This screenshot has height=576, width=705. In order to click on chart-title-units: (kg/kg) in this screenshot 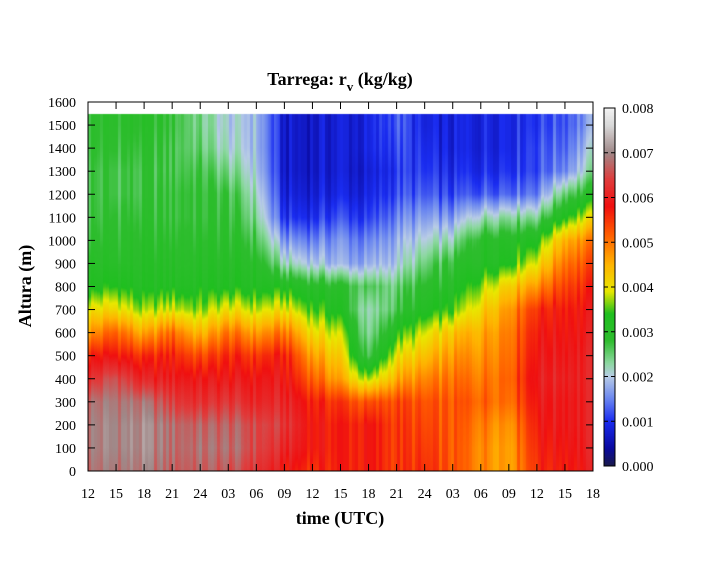, I will do `click(383, 79)`.